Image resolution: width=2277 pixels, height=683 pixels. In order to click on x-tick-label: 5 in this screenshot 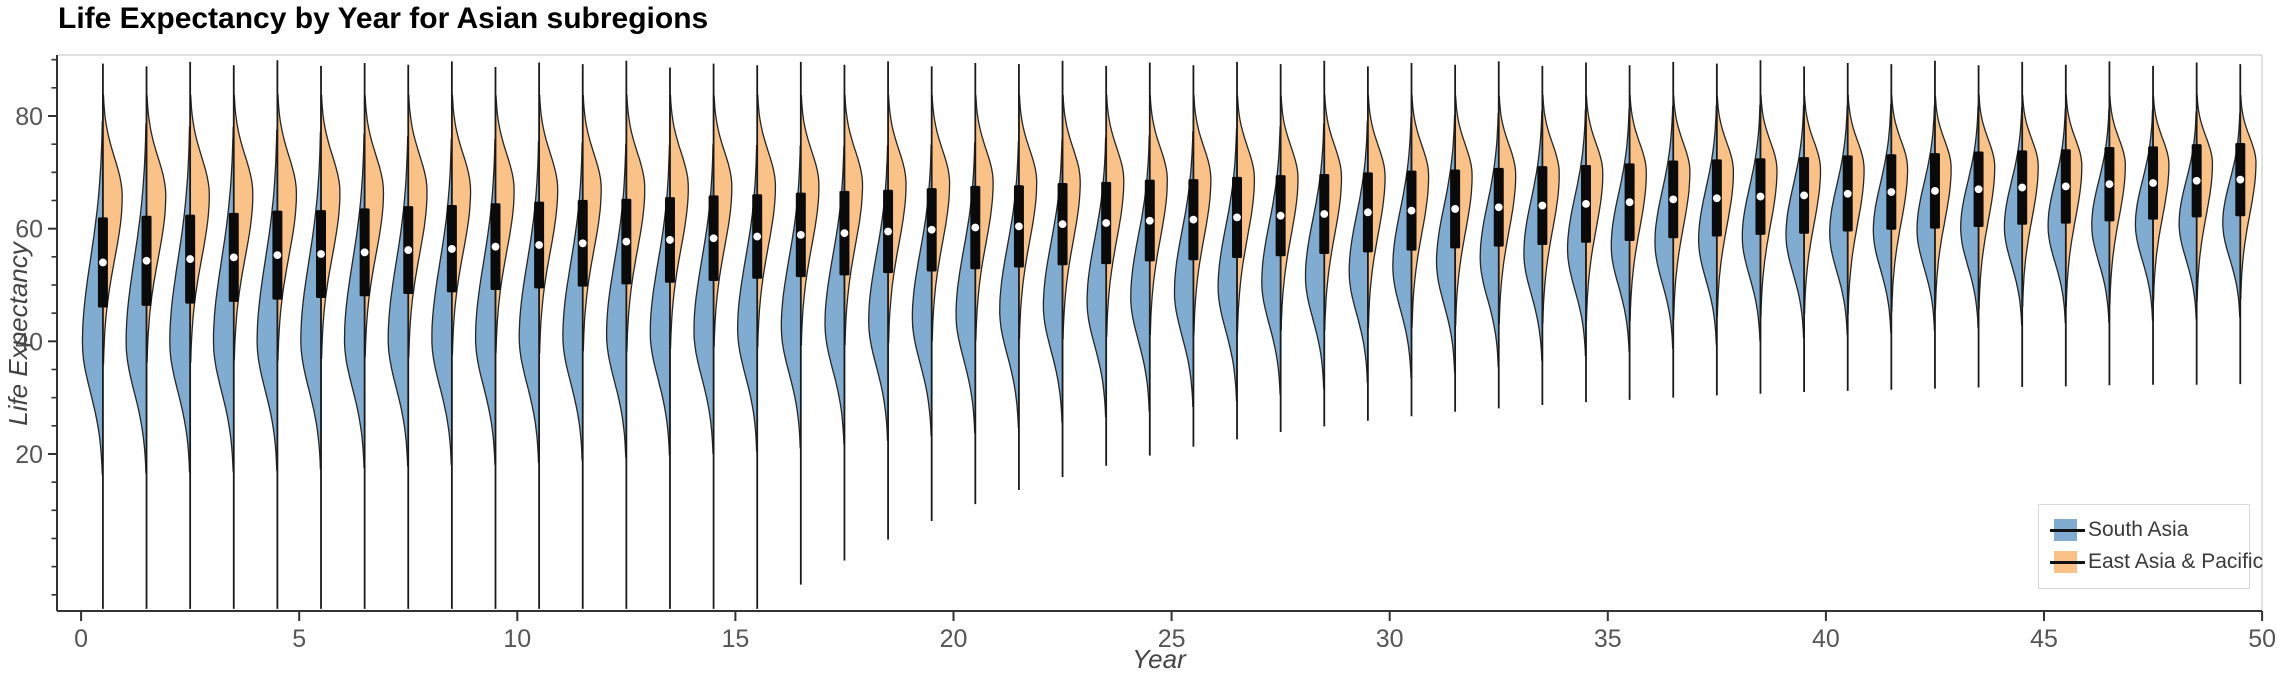, I will do `click(299, 639)`.